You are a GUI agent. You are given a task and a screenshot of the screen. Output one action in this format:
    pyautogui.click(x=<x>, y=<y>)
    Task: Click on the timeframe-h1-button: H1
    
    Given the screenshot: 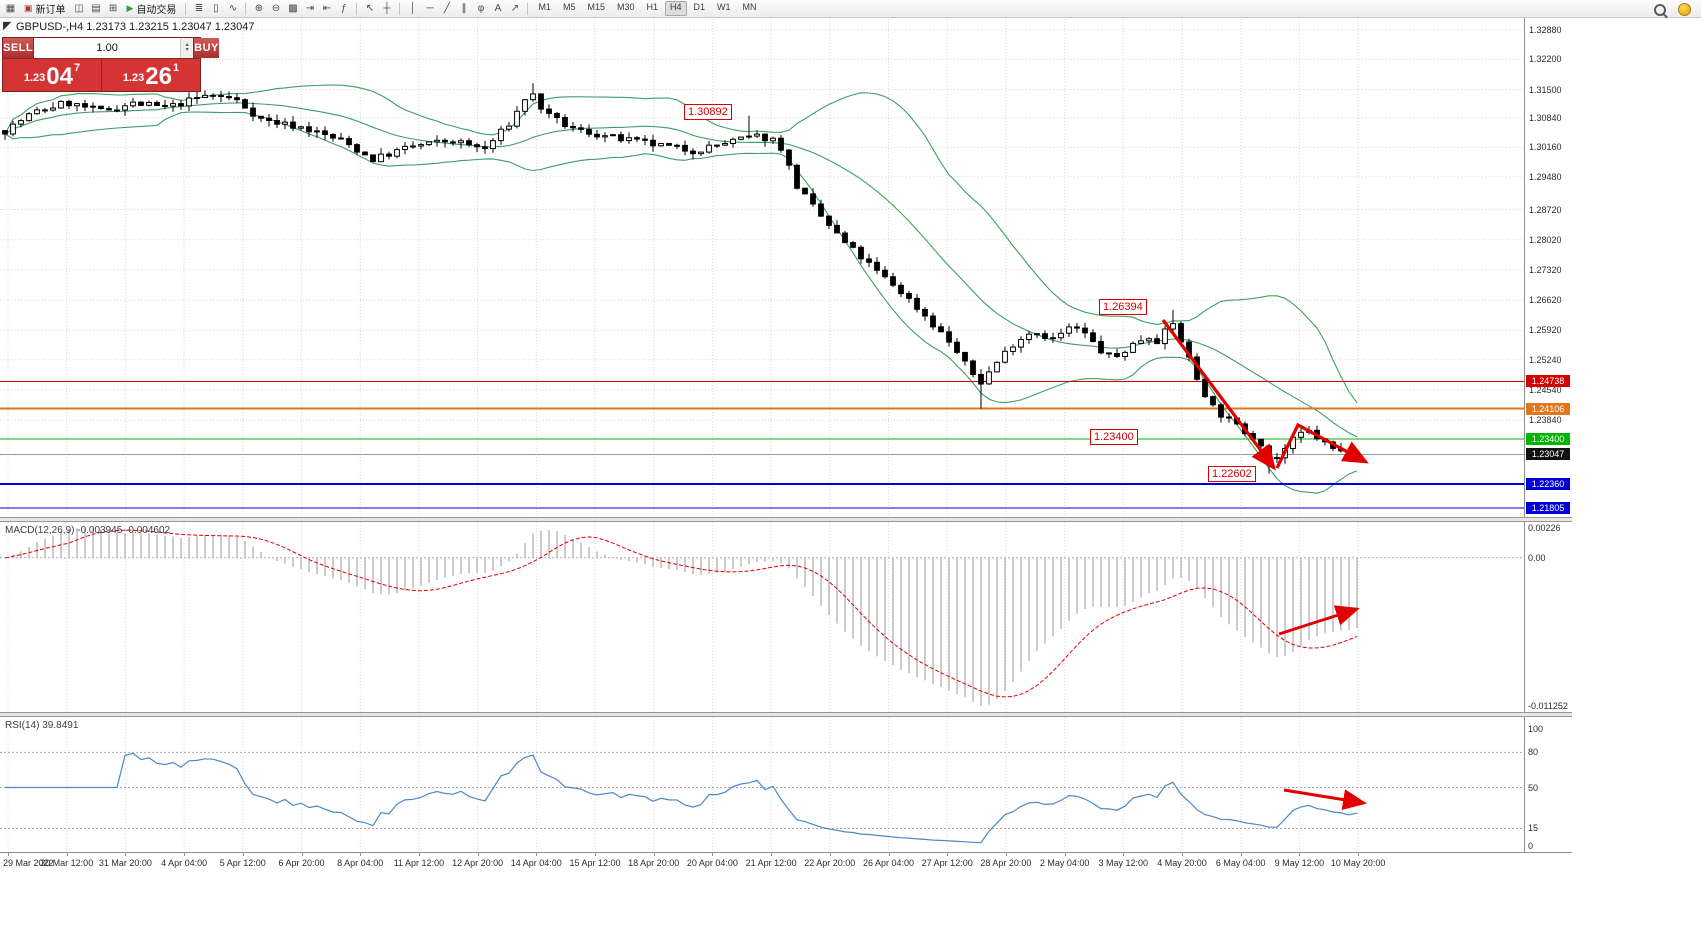 What is the action you would take?
    pyautogui.click(x=652, y=7)
    